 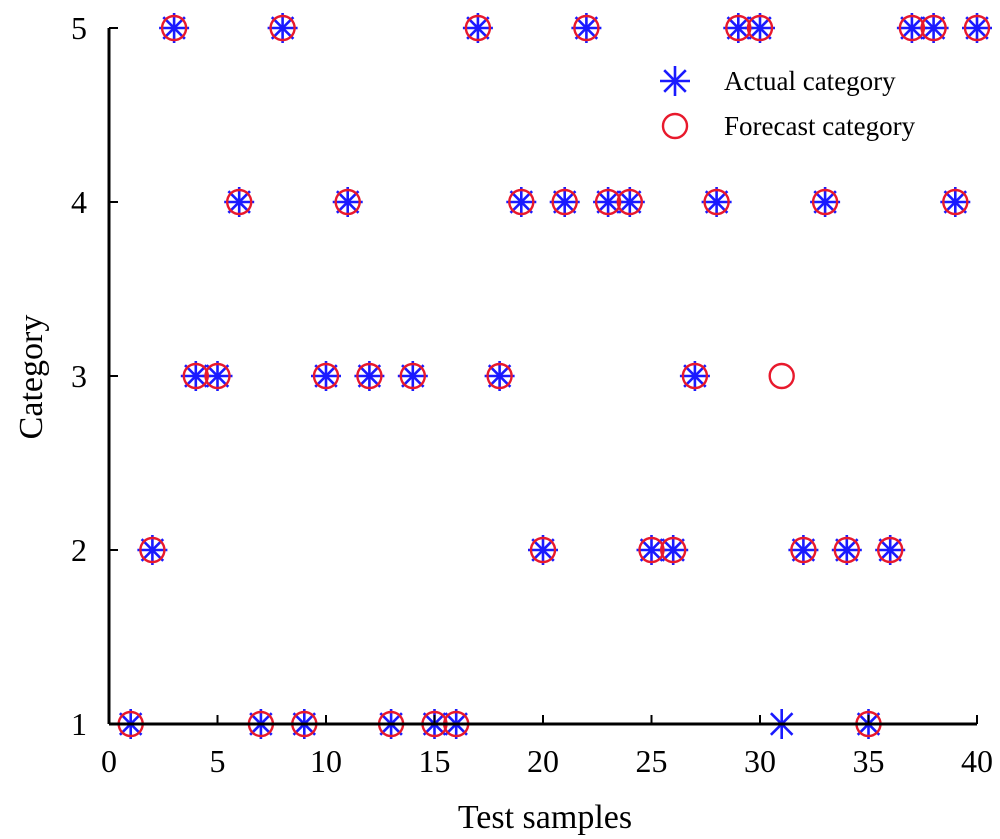 I want to click on legend-actual-marker, so click(x=675, y=81).